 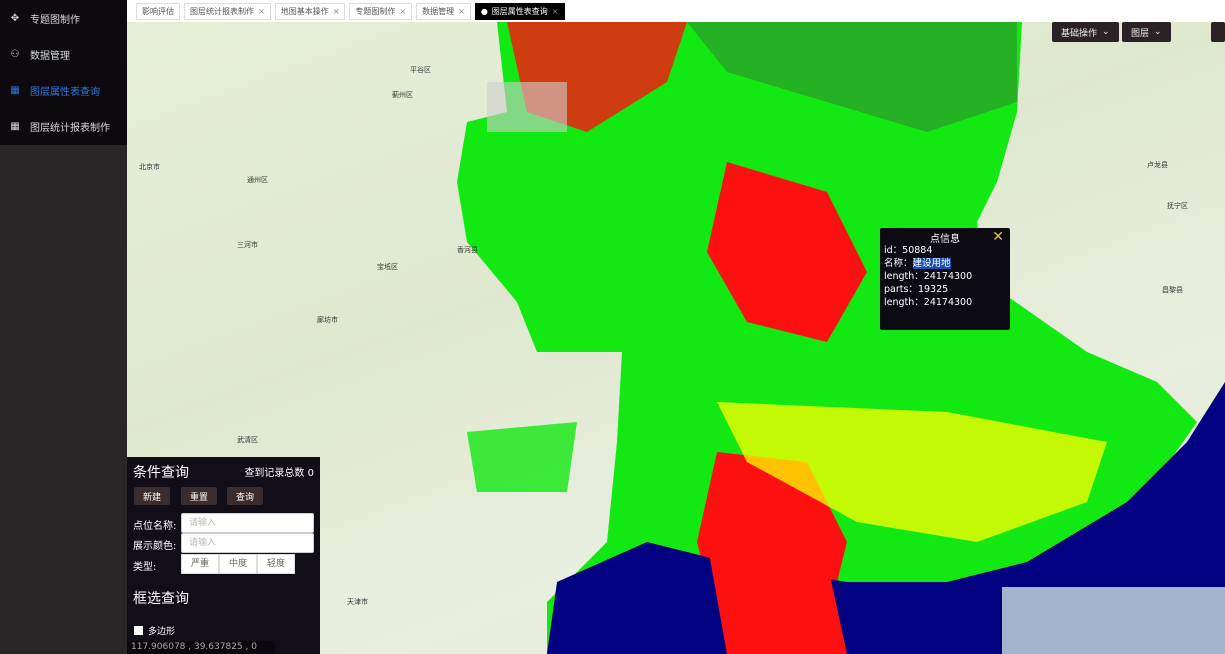 I want to click on sidebar-item-label: 数据管理, so click(x=50, y=56).